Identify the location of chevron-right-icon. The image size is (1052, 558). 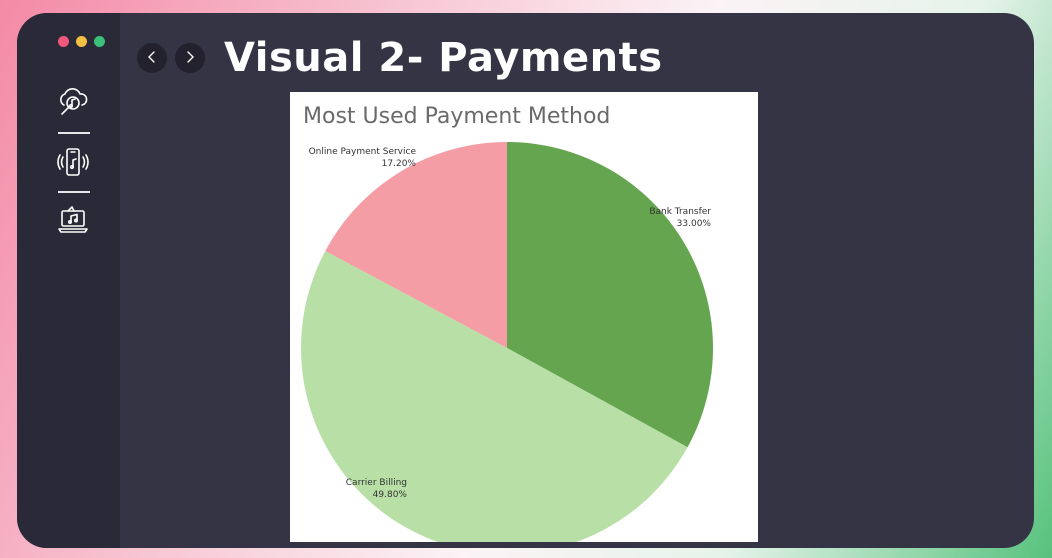
(190, 58).